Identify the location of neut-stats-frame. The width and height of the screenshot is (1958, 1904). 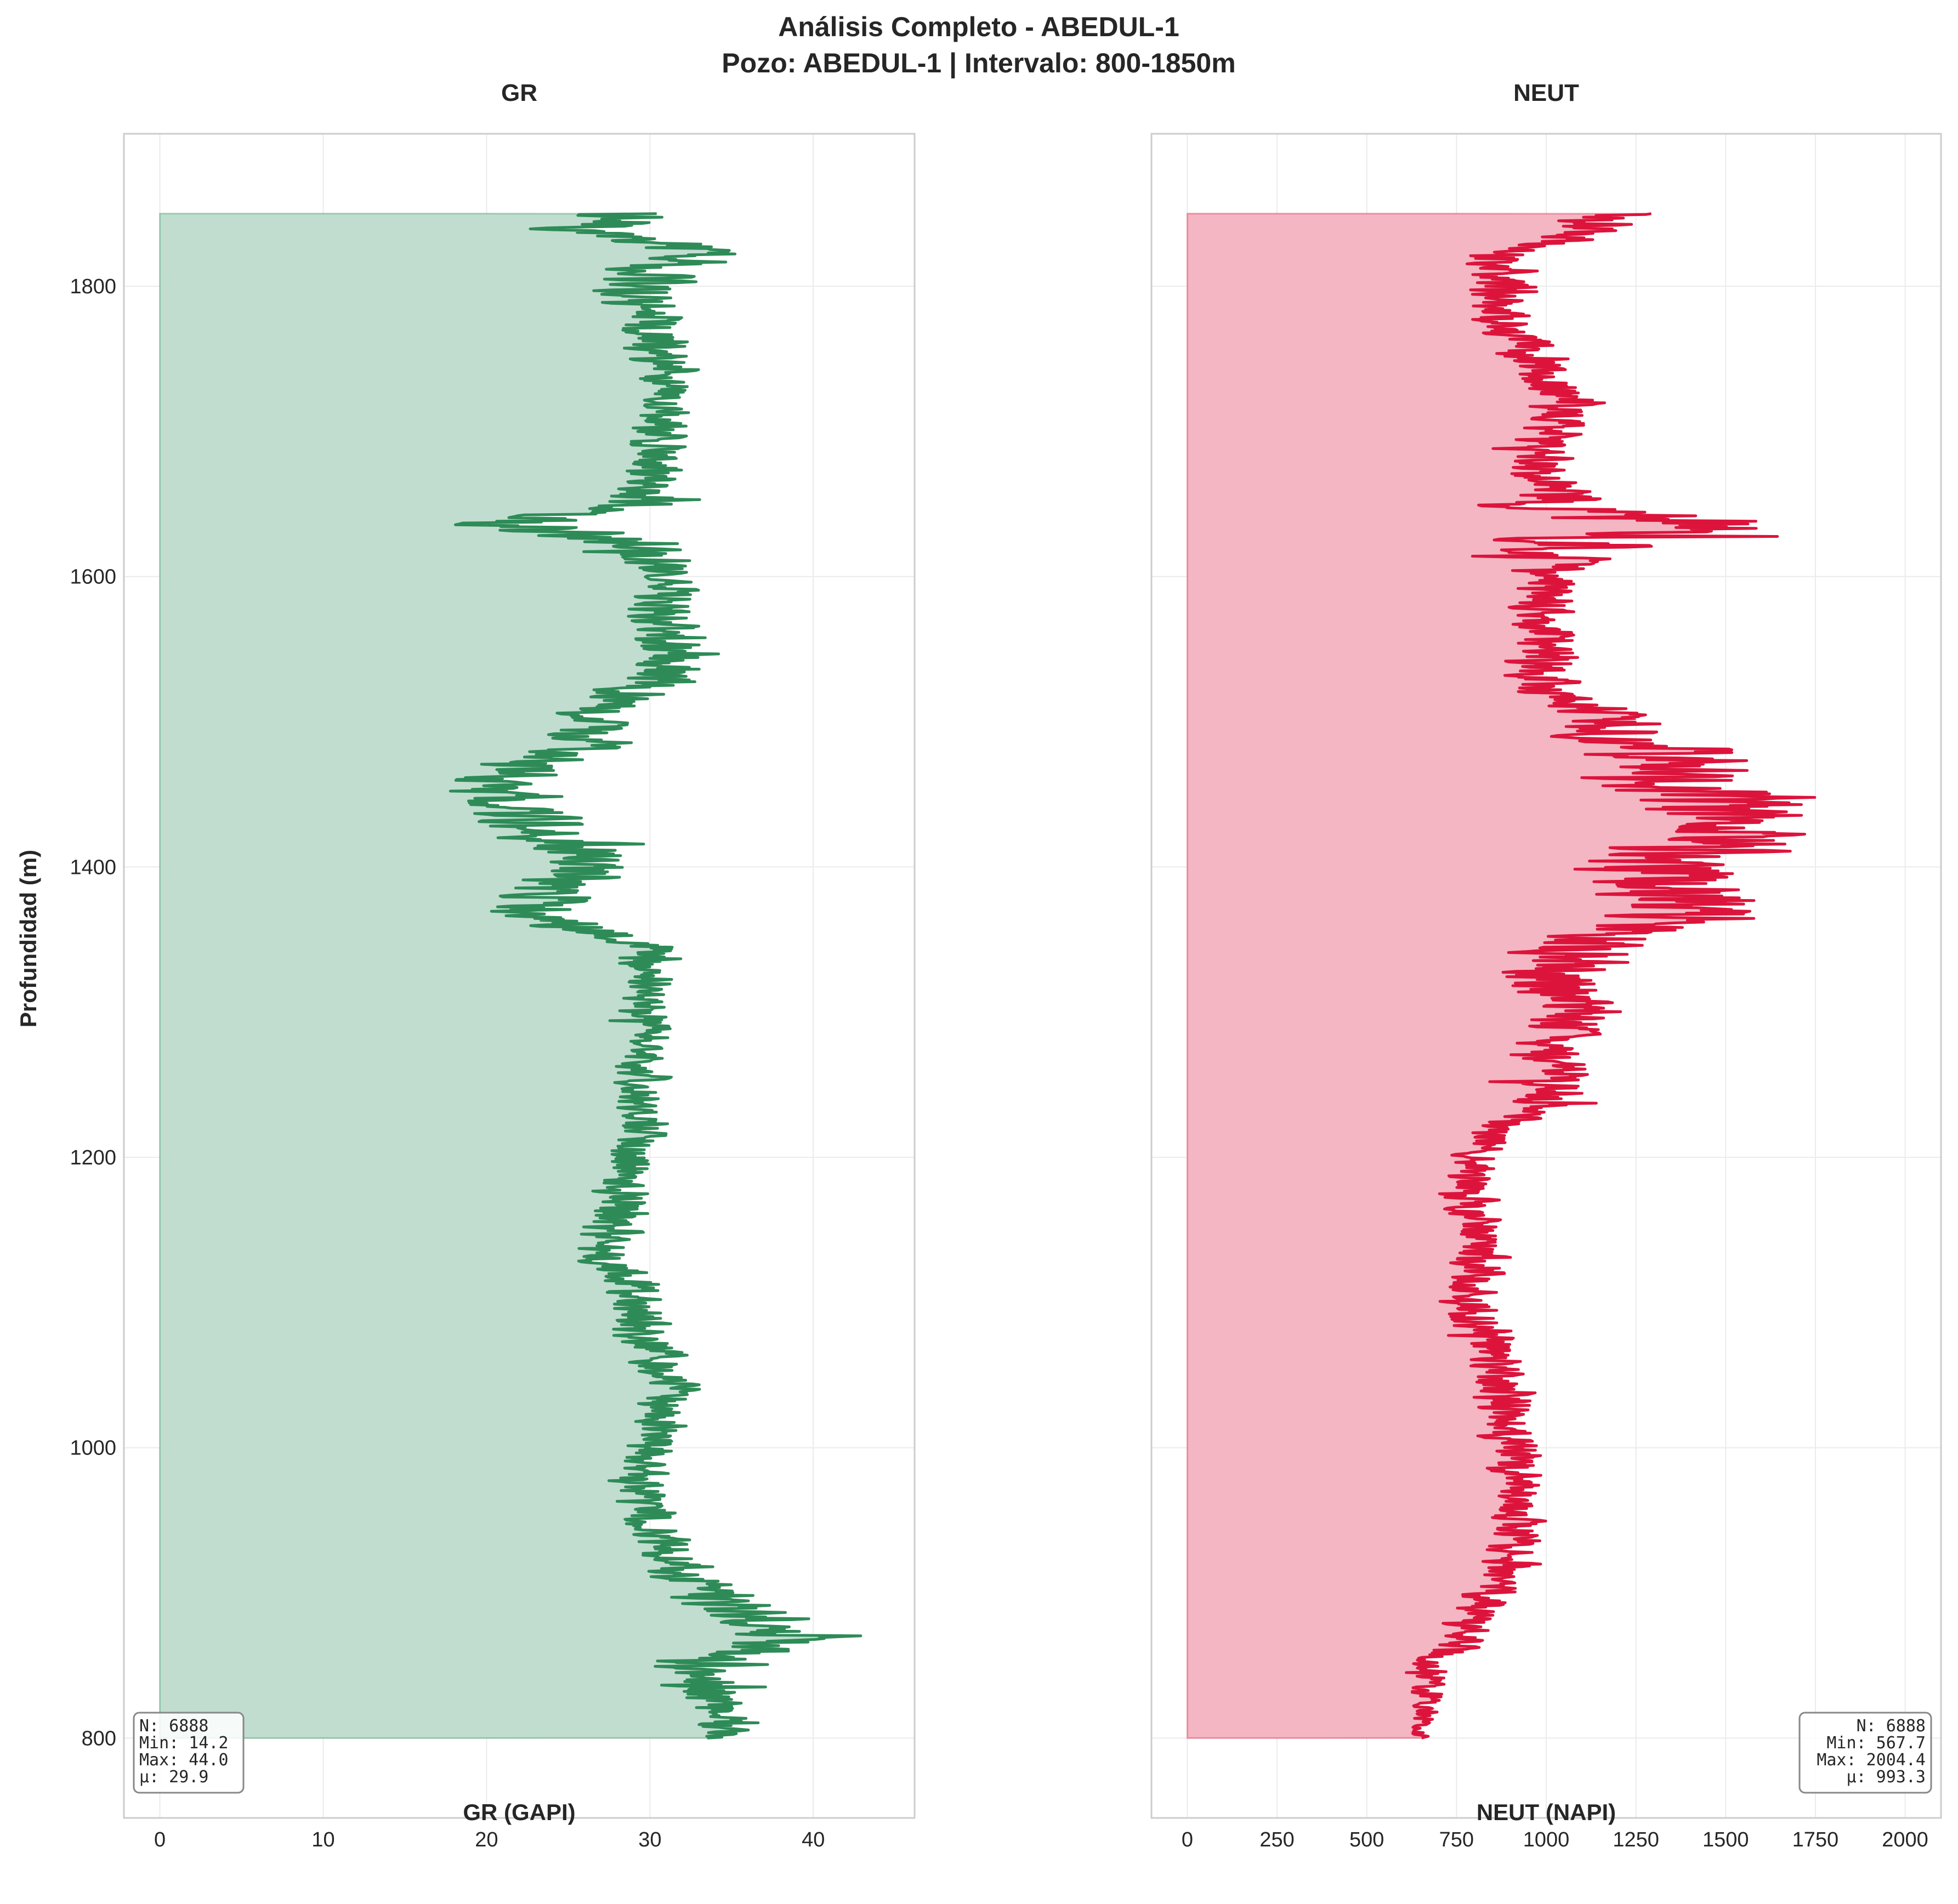
(1865, 1753).